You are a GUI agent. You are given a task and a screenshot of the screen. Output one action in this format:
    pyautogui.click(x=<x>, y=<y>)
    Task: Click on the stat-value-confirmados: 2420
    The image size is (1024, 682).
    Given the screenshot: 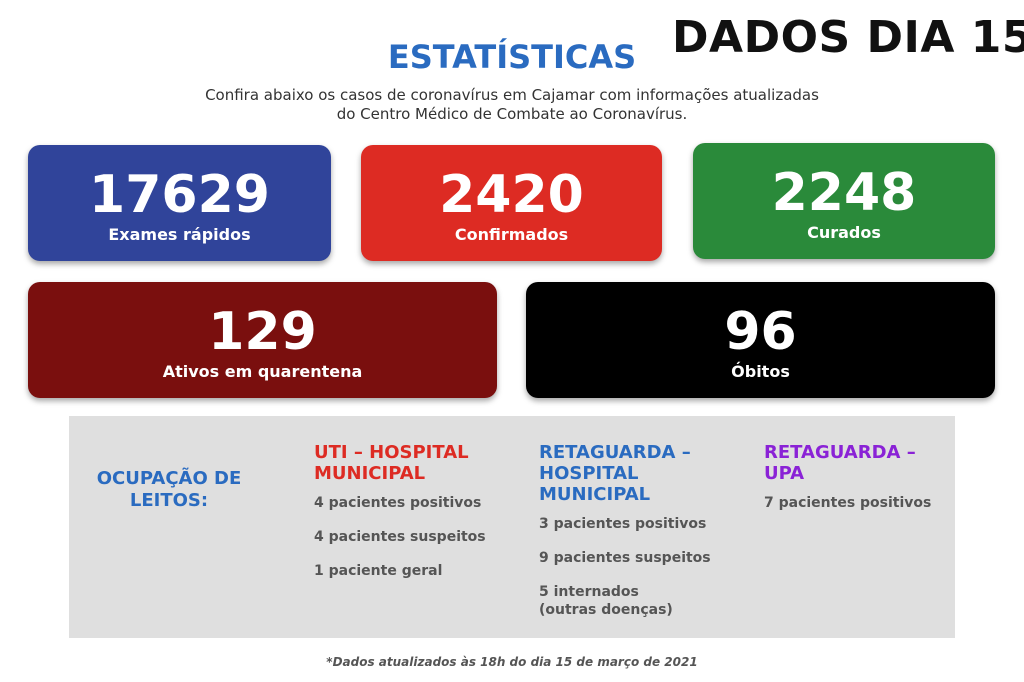 What is the action you would take?
    pyautogui.click(x=511, y=195)
    